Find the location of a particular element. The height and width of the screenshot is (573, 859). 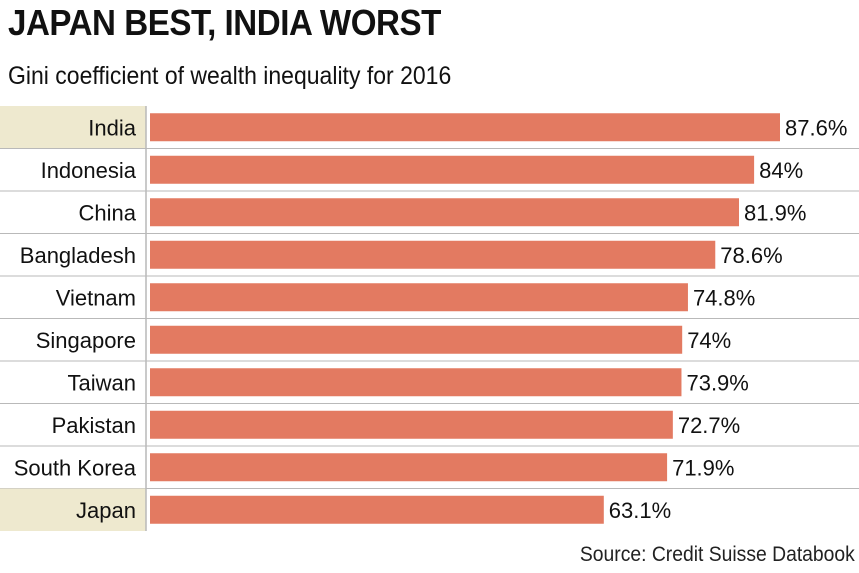

bar-pakistan is located at coordinates (411, 424).